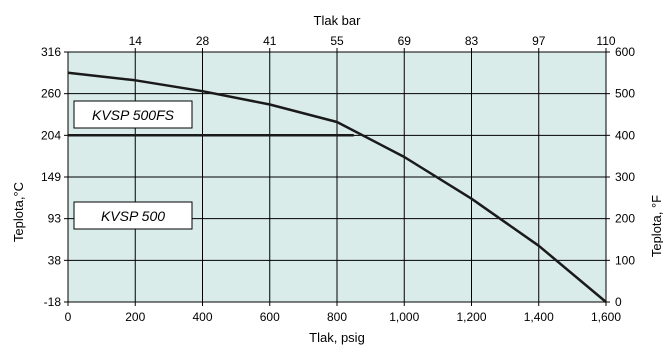 The height and width of the screenshot is (345, 663). I want to click on bottom-tick-label: 0, so click(68, 317).